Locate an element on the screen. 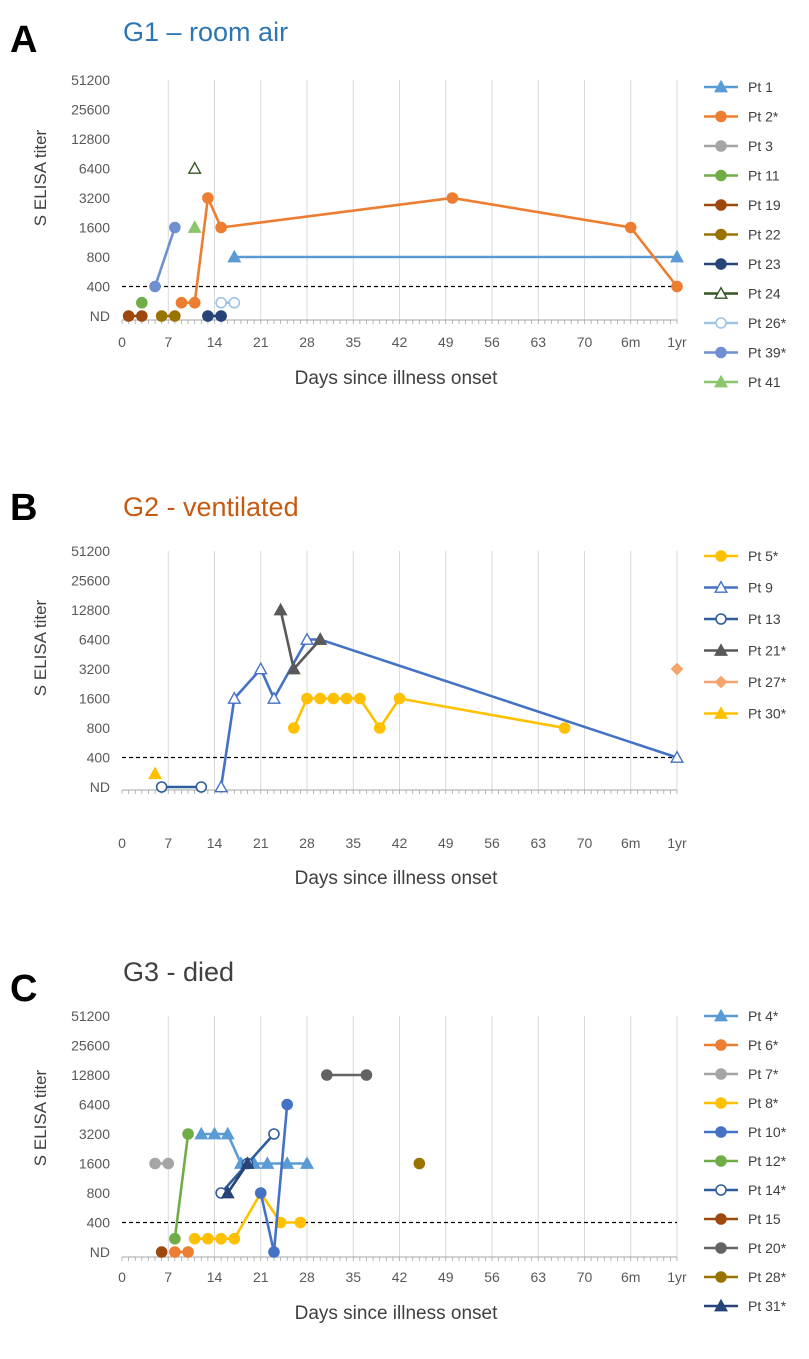  legend-label: Pt 8* is located at coordinates (763, 1103).